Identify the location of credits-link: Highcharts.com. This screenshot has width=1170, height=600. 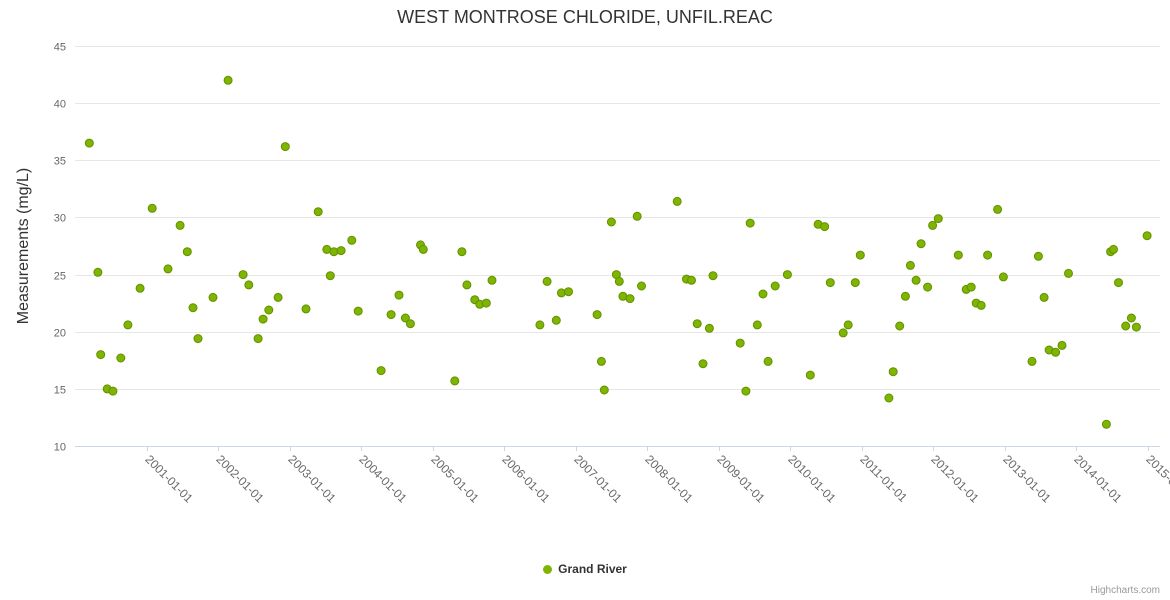
(1125, 590).